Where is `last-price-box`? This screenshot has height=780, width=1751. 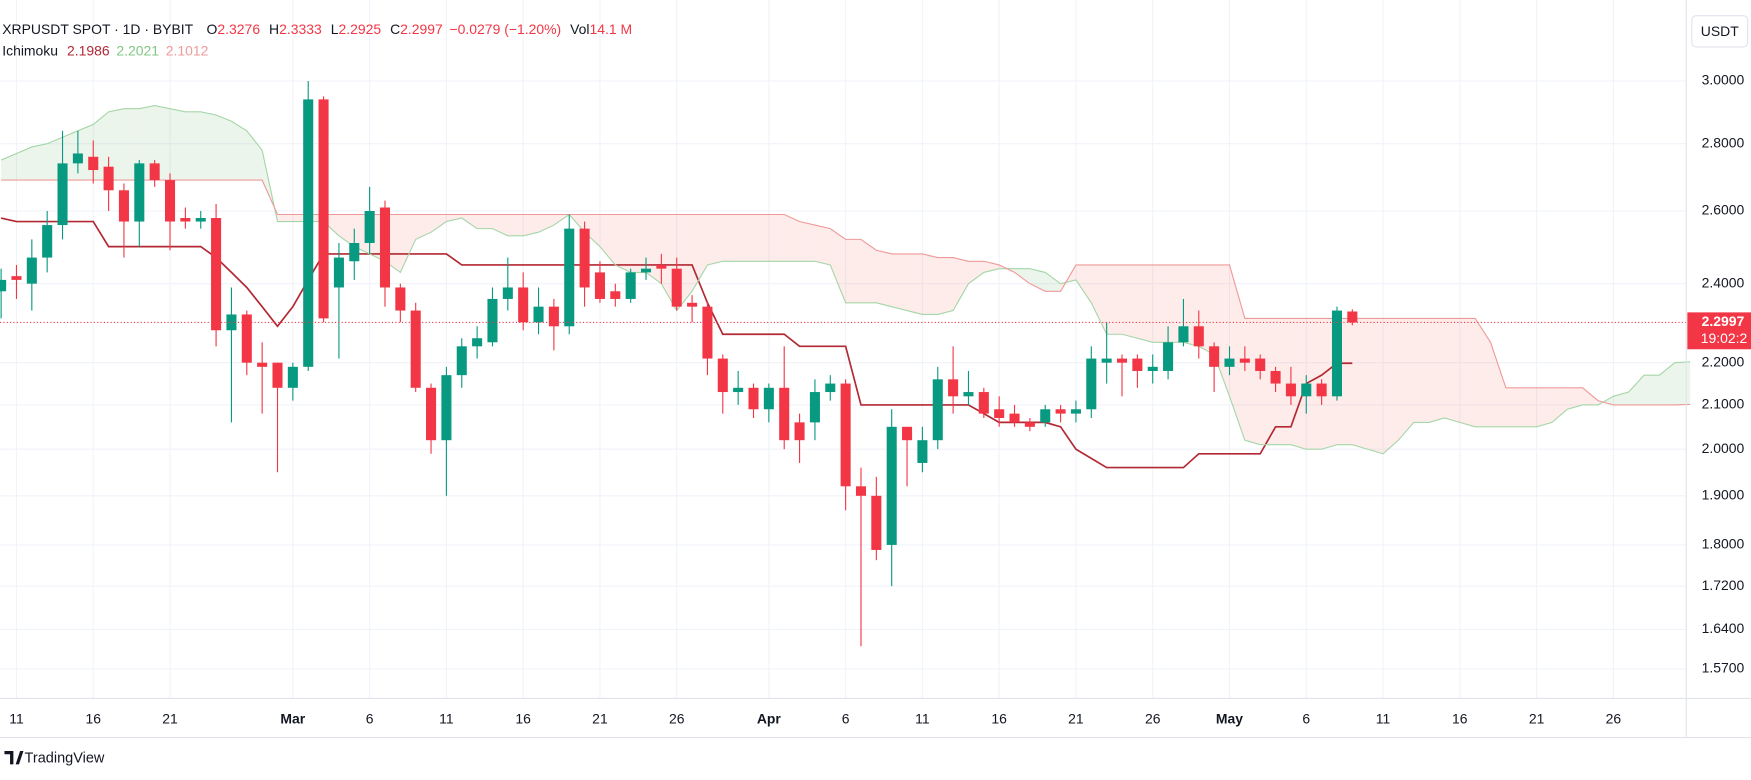
last-price-box is located at coordinates (1719, 331).